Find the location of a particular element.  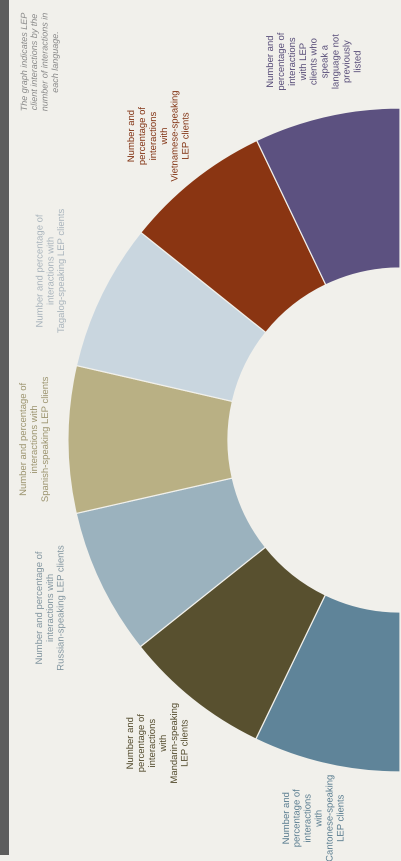

slice-label: Number and percentage of interactions with Tagalog-speaking LEP clients is located at coordinates (51, 271).